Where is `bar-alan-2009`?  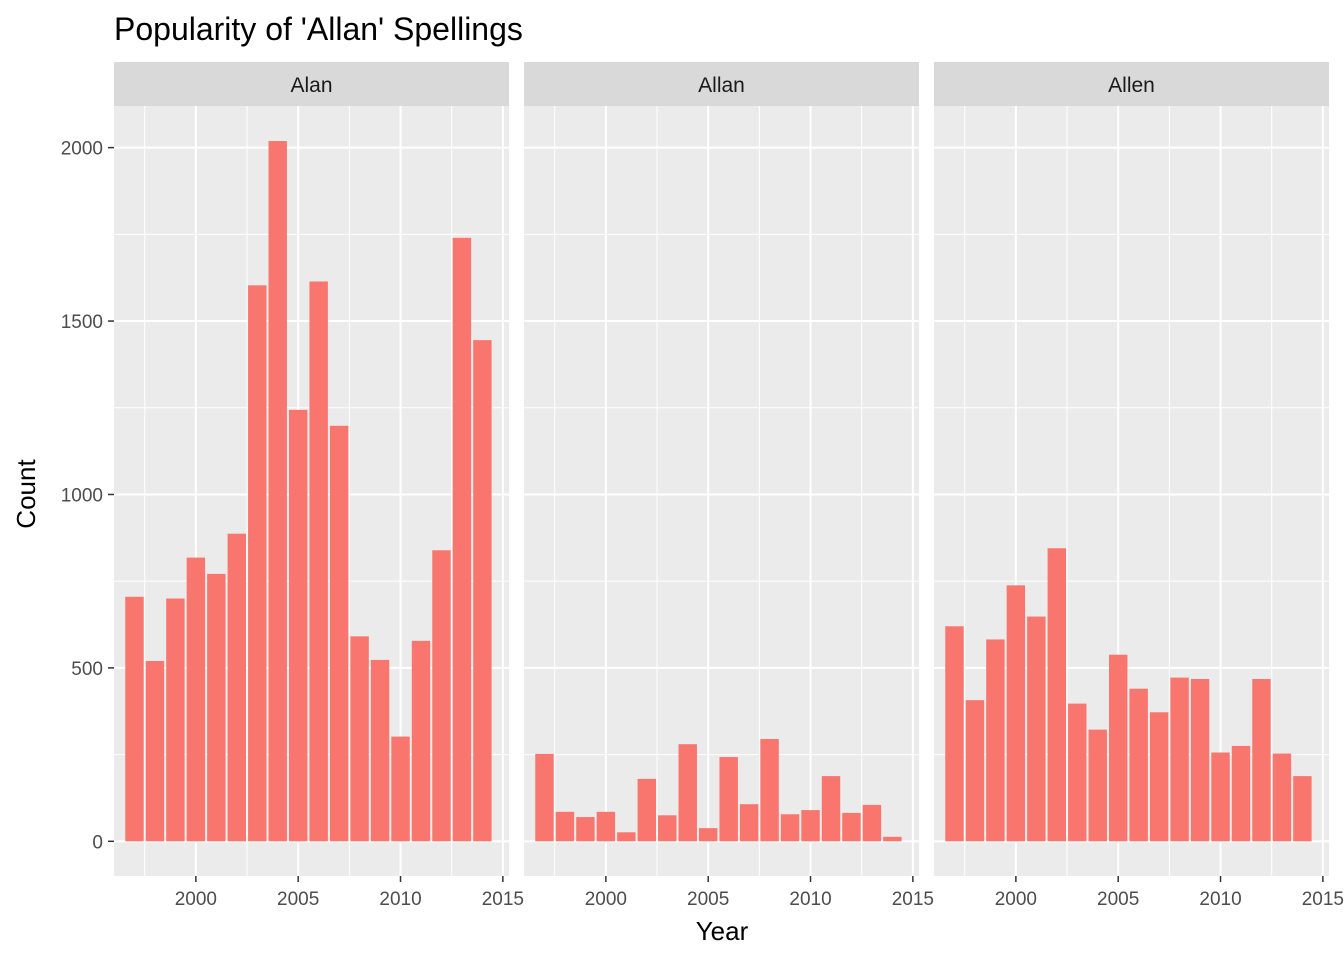
bar-alan-2009 is located at coordinates (380, 750).